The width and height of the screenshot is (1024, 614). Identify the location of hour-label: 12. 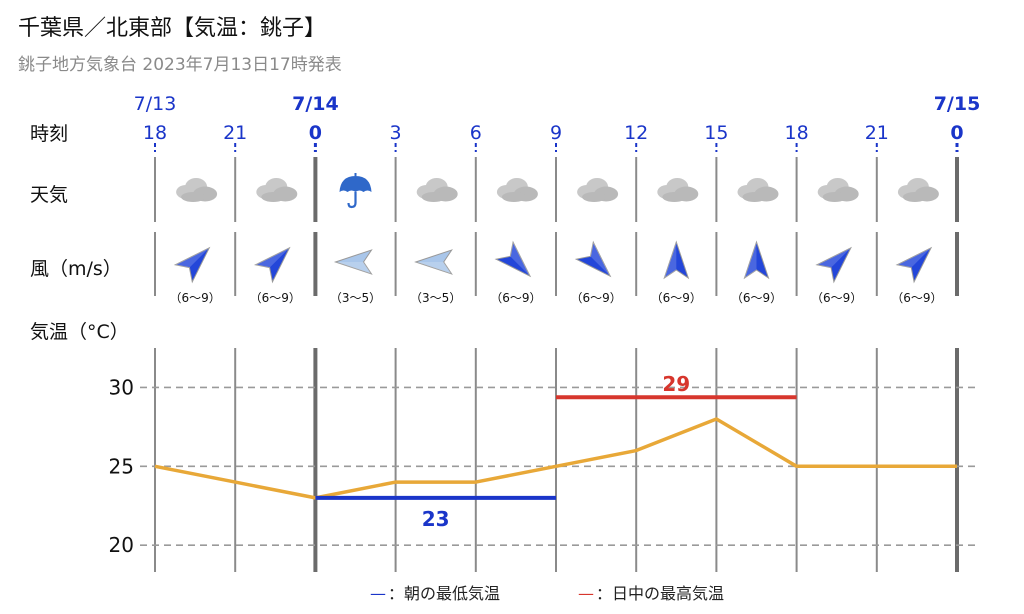
(636, 133).